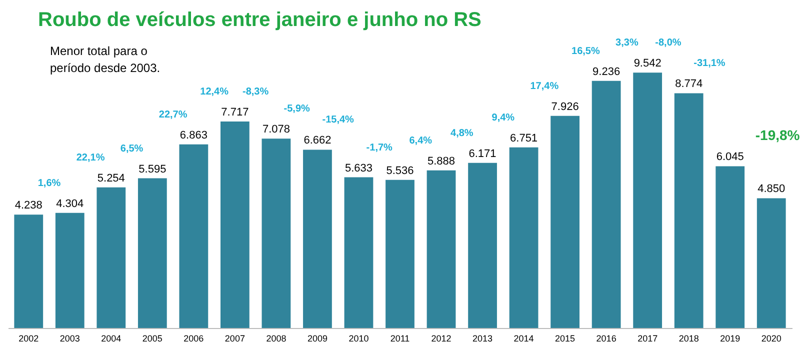  Describe the element at coordinates (730, 339) in the screenshot. I see `x-tick-label: 2019` at that location.